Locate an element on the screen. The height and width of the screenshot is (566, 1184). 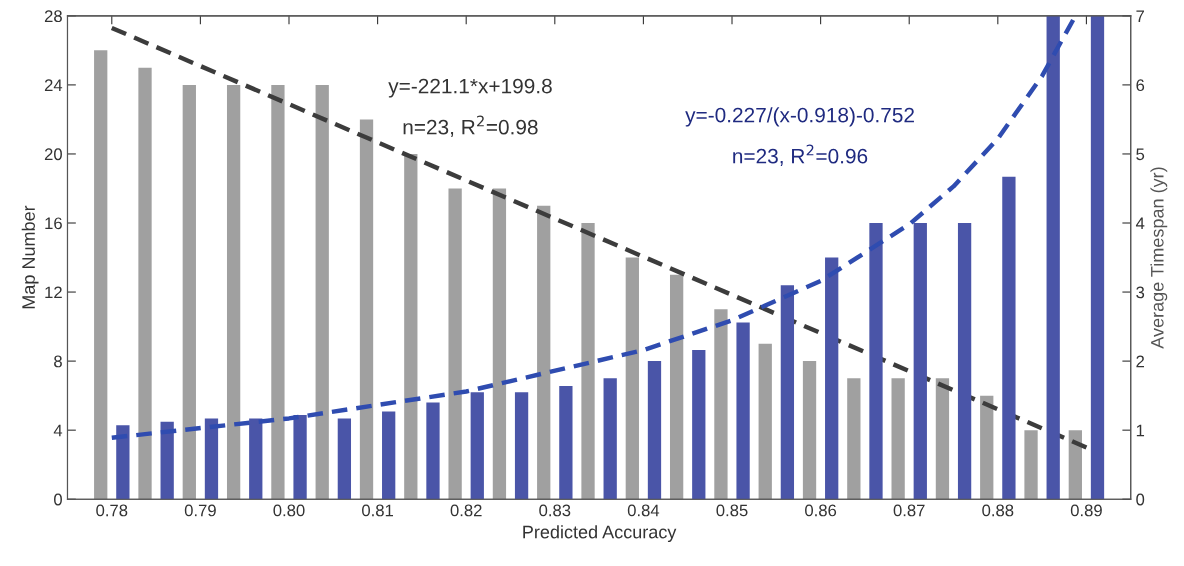
y-tick-label: 24 is located at coordinates (53, 85).